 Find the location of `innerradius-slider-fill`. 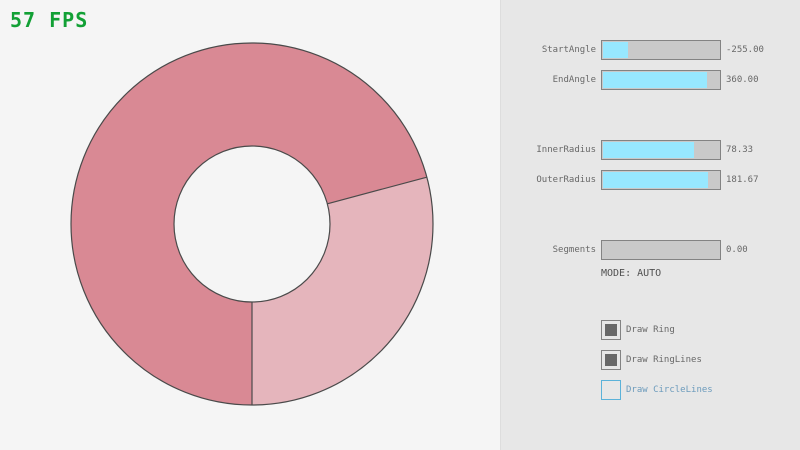

innerradius-slider-fill is located at coordinates (648, 150).